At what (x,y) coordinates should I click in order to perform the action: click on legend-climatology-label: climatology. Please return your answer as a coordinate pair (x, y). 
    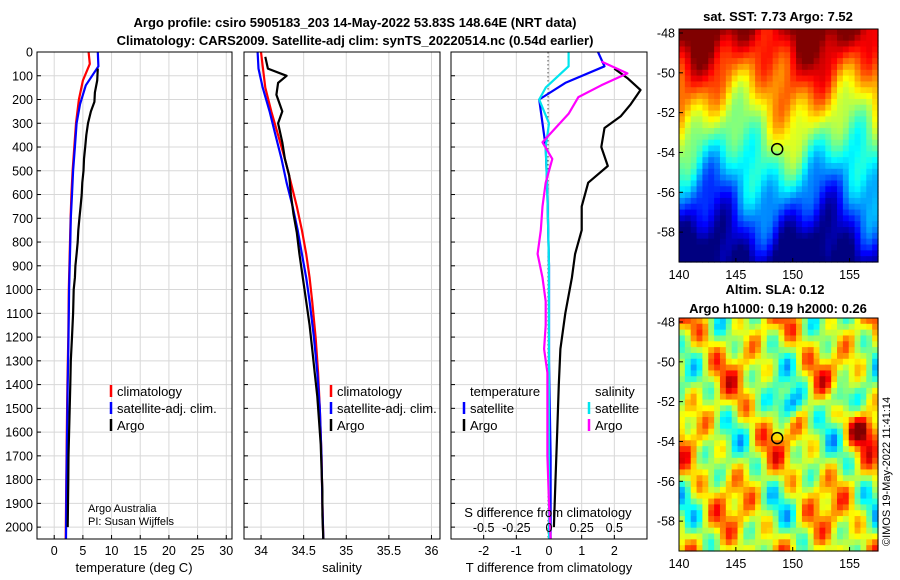
    Looking at the image, I should click on (150, 391).